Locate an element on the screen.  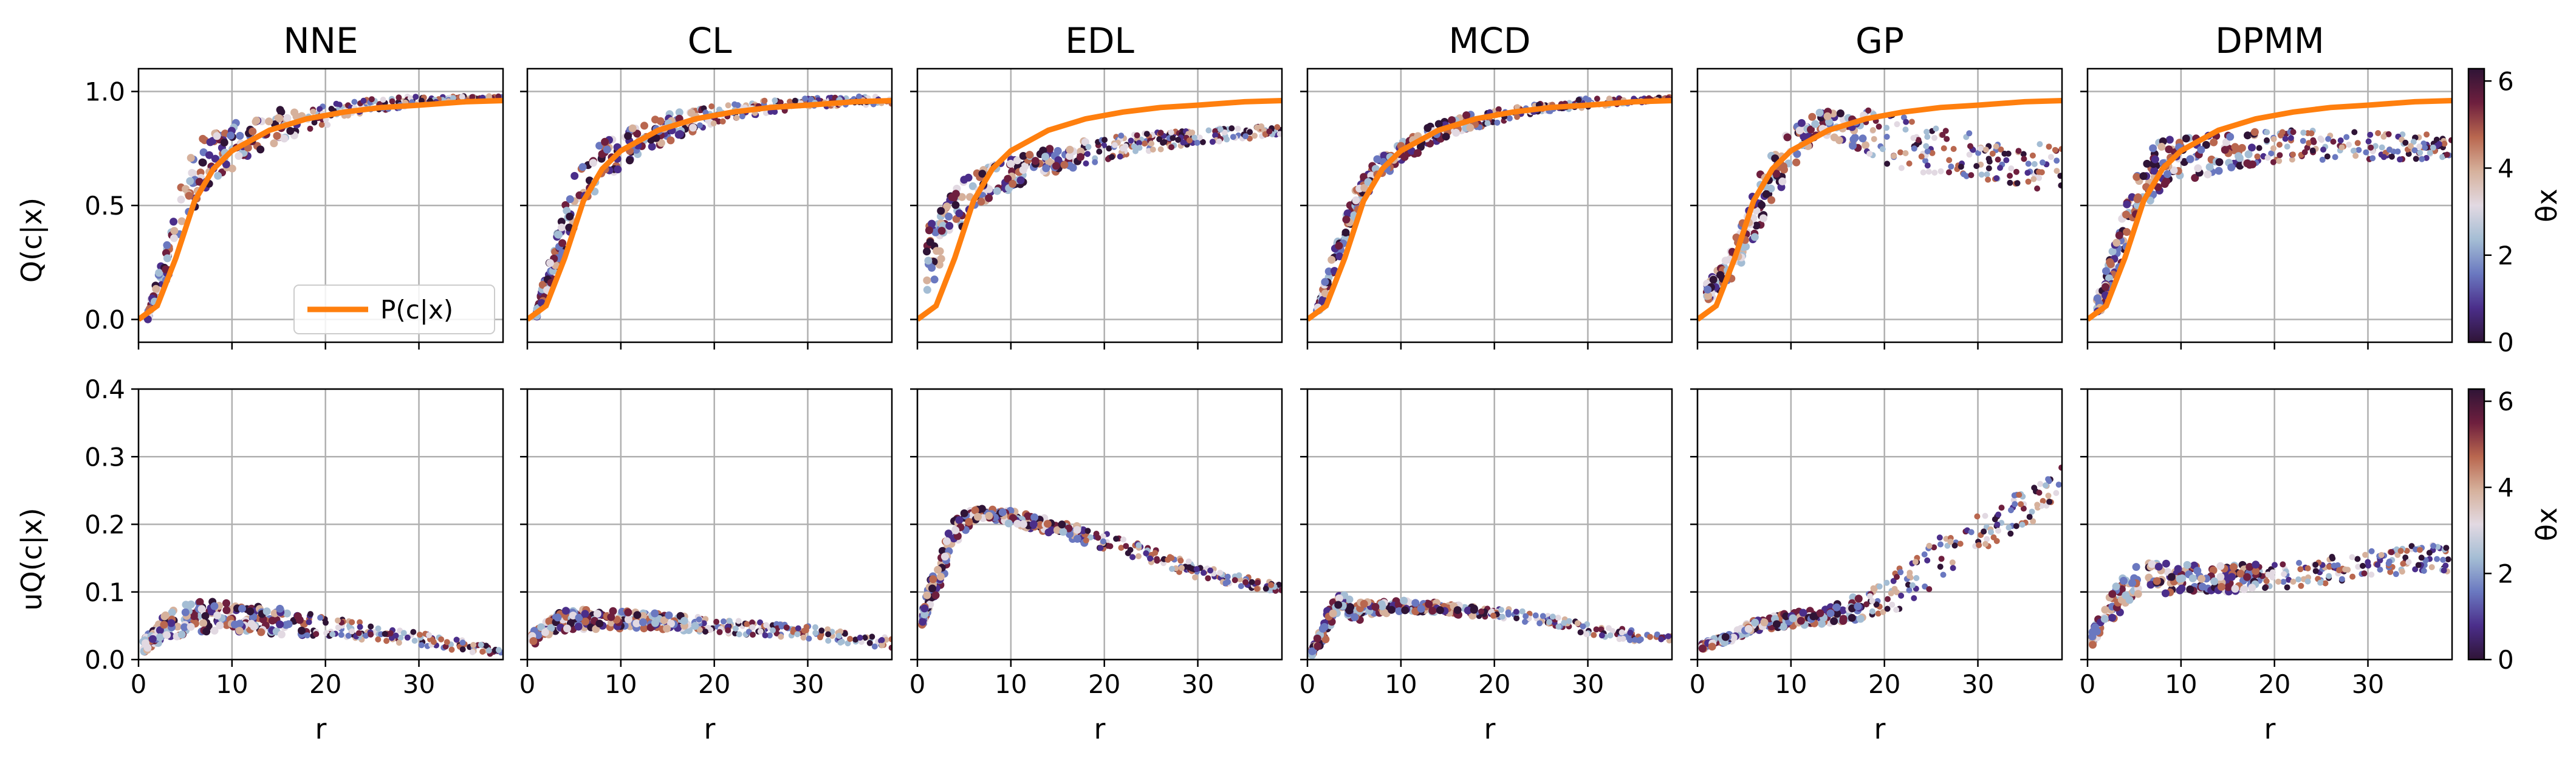
y-tick-label: 0.3 is located at coordinates (104, 457).